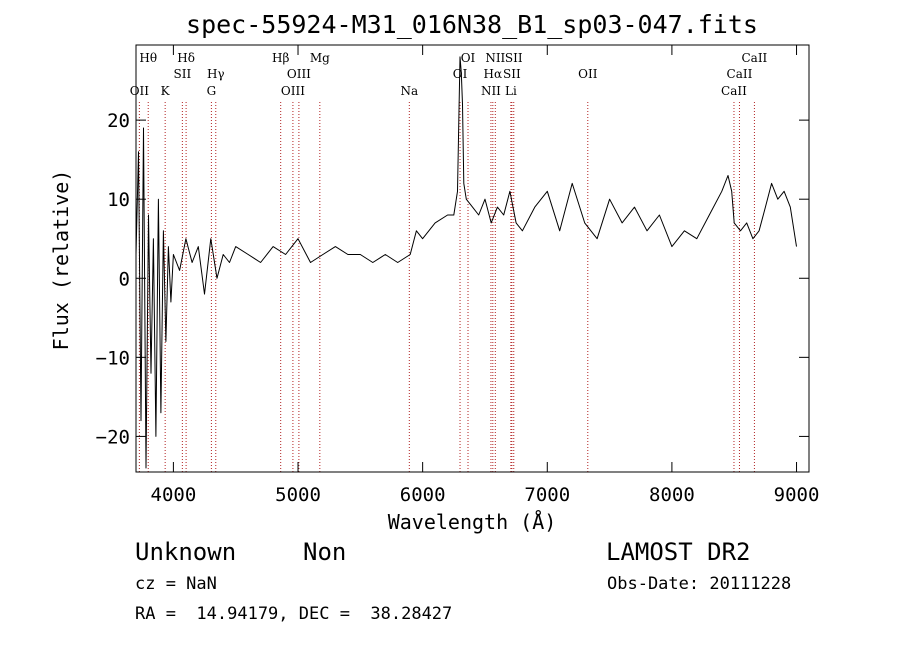 The width and height of the screenshot is (900, 649). What do you see at coordinates (212, 91) in the screenshot?
I see `spectral-line-label: G` at bounding box center [212, 91].